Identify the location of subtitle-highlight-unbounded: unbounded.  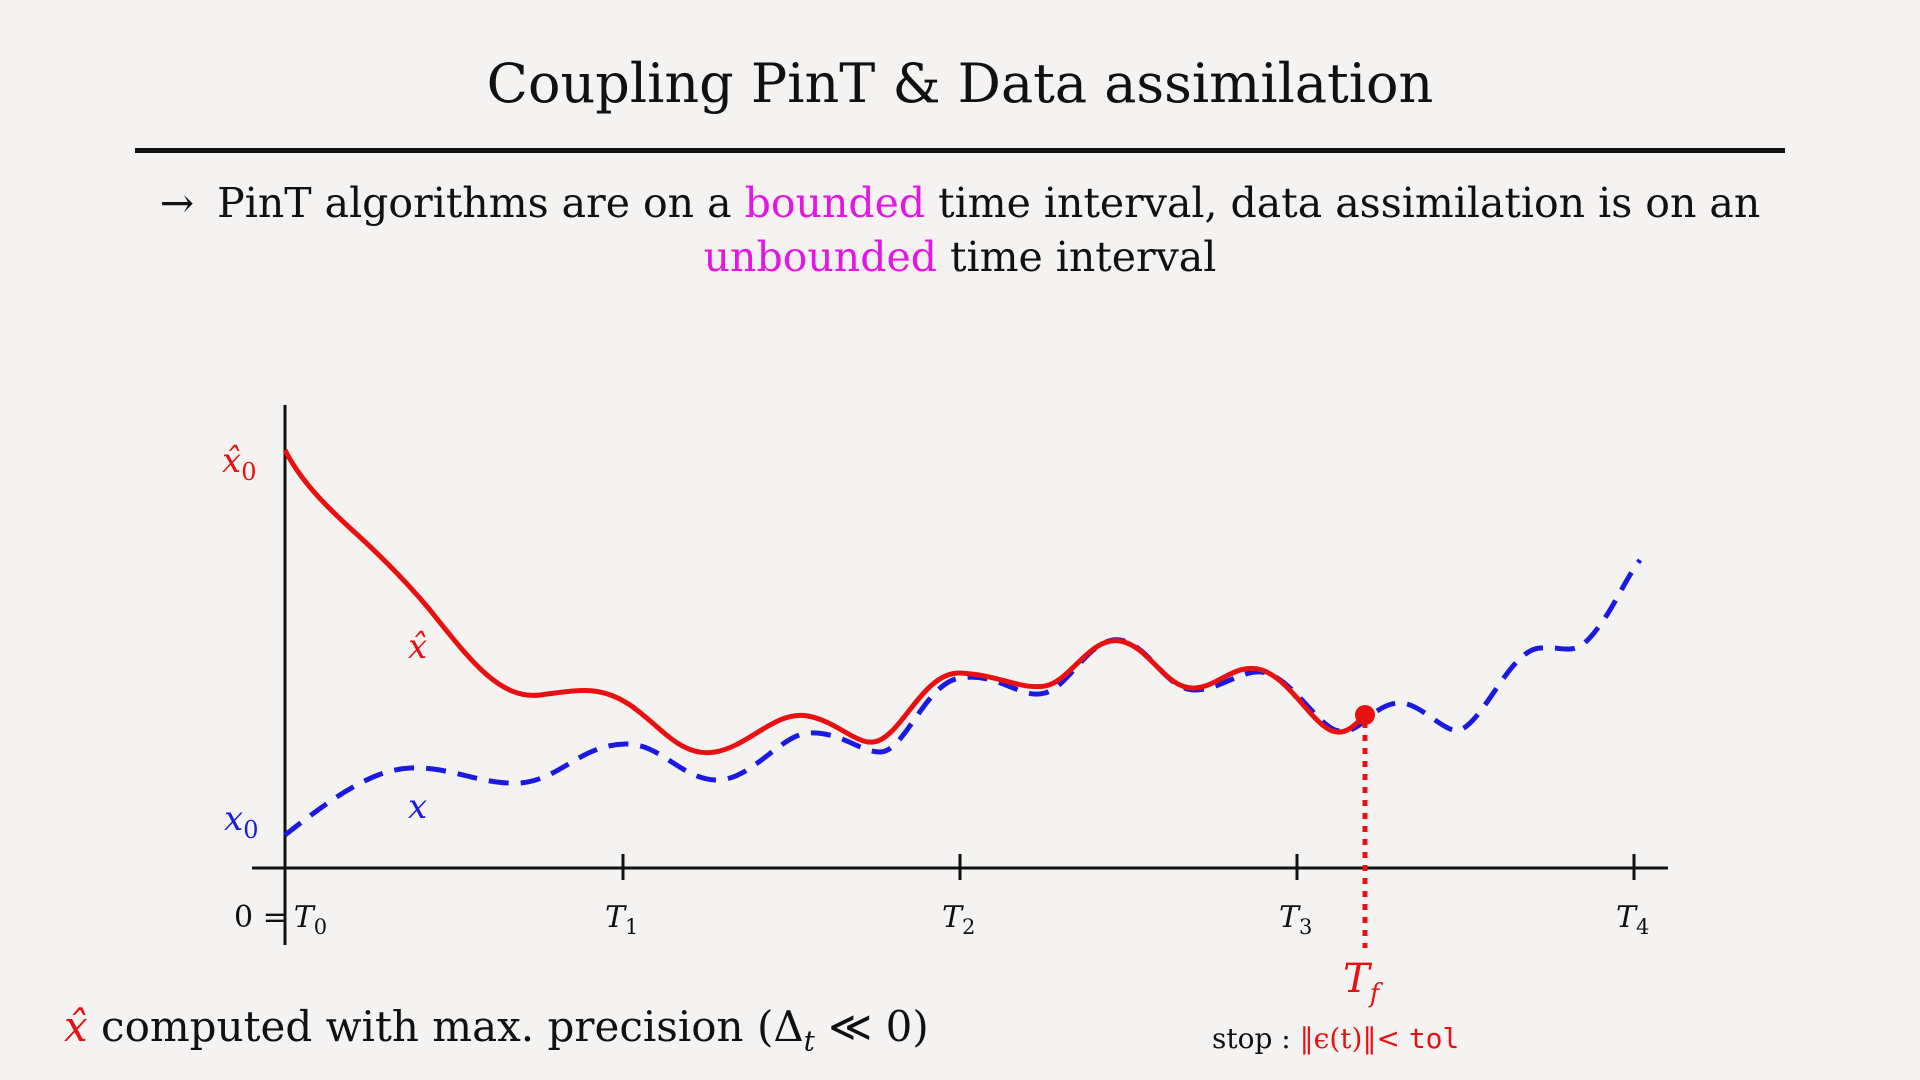
(820, 257).